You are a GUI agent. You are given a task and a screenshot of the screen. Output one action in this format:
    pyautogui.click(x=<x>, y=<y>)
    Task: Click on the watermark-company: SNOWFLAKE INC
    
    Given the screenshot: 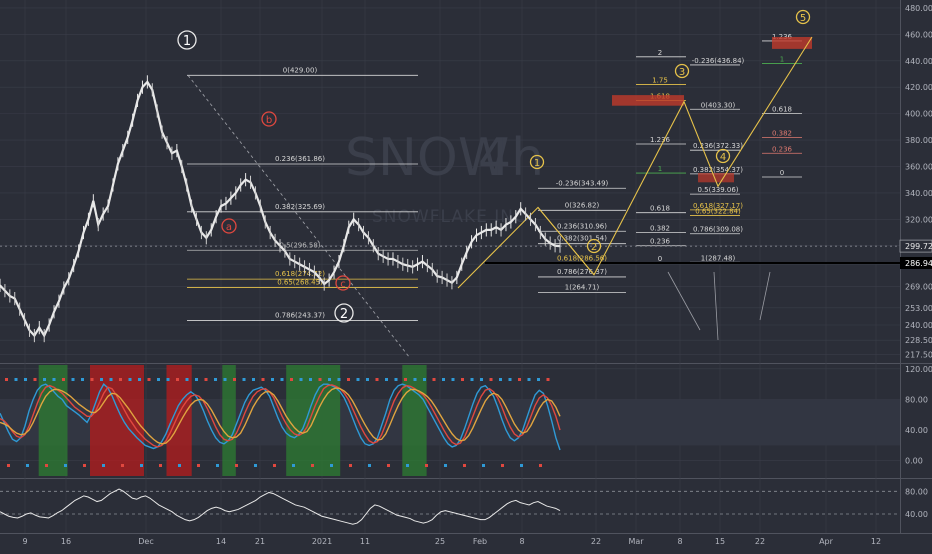 What is the action you would take?
    pyautogui.click(x=449, y=217)
    